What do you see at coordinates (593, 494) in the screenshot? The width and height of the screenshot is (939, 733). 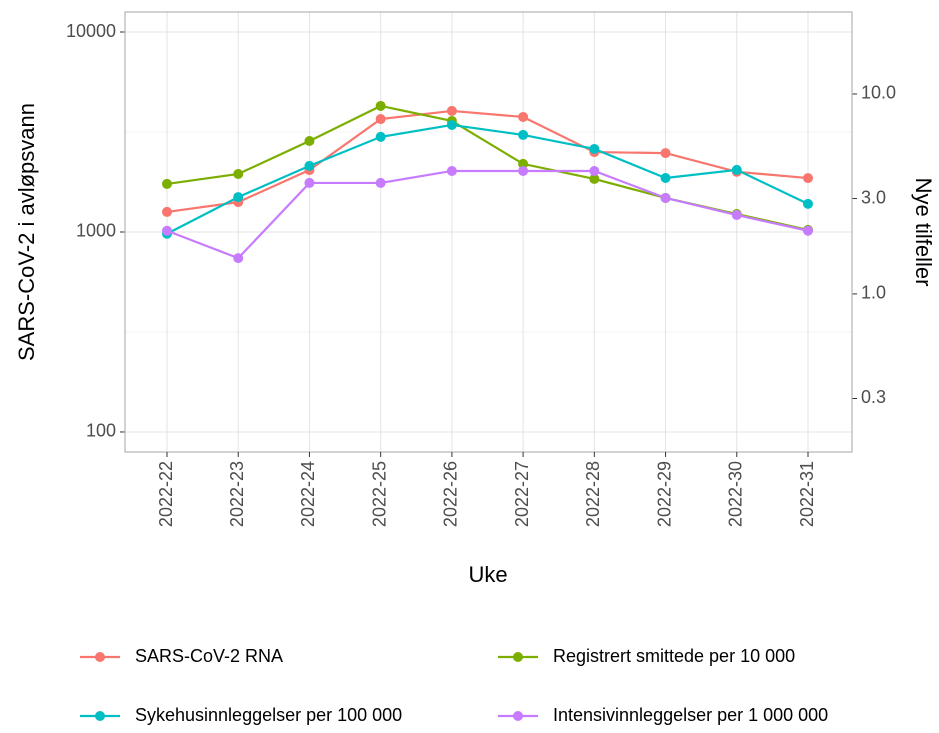 I see `x-tick-label: 2022-28` at bounding box center [593, 494].